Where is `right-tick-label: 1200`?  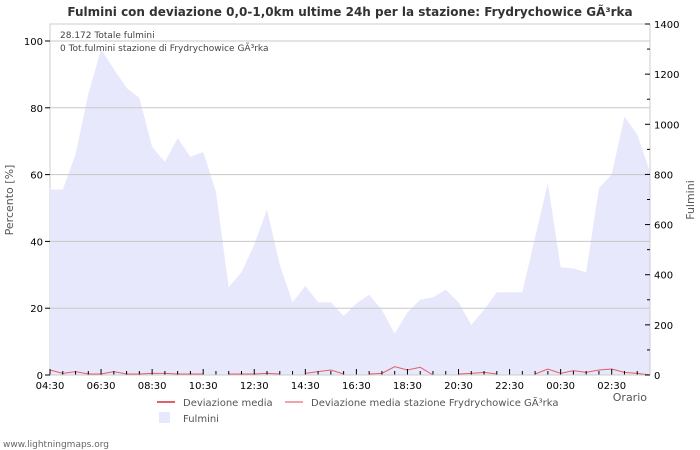
right-tick-label: 1200 is located at coordinates (666, 75).